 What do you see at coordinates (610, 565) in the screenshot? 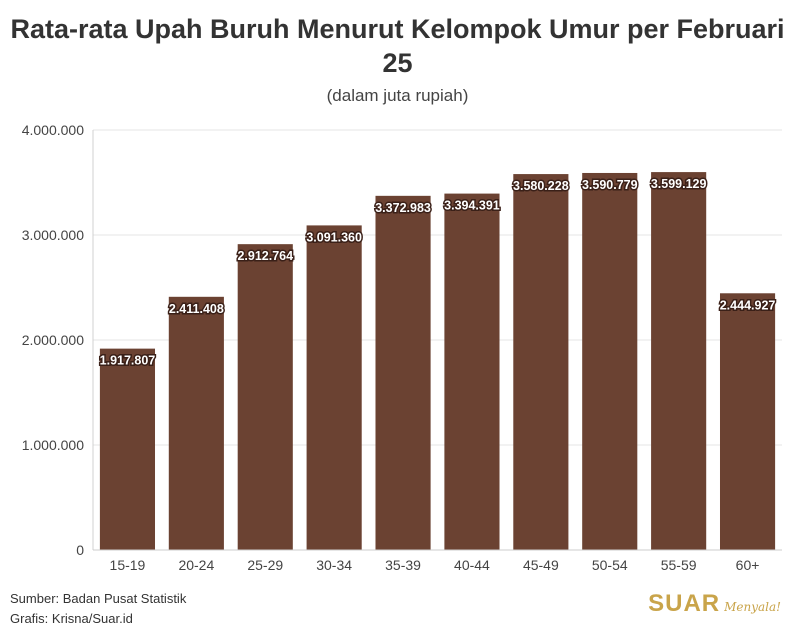
I see `x-tick-label: 50-54` at bounding box center [610, 565].